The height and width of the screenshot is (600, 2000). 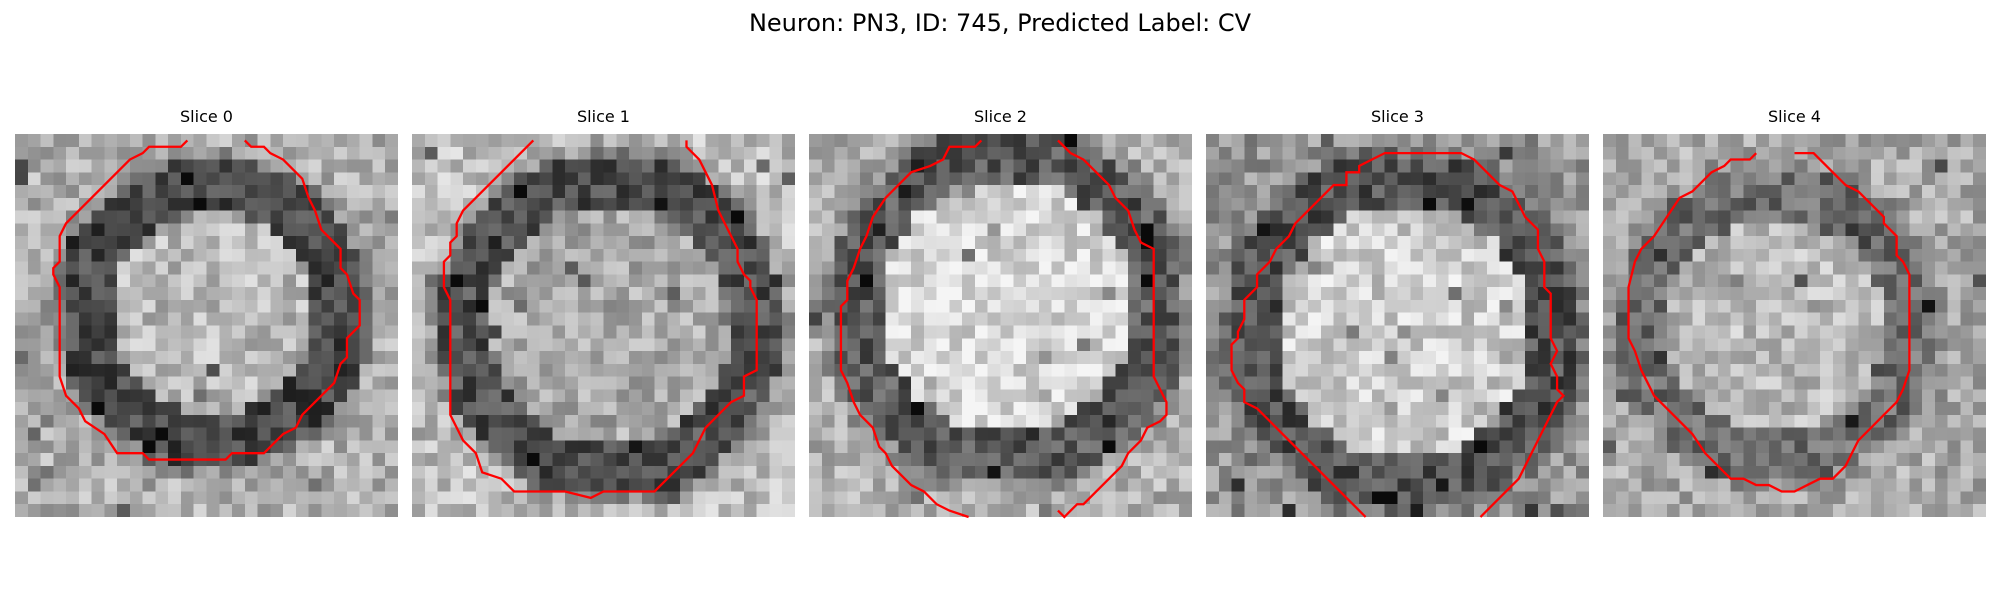 What do you see at coordinates (603, 116) in the screenshot?
I see `slice-title-1: Slice 1` at bounding box center [603, 116].